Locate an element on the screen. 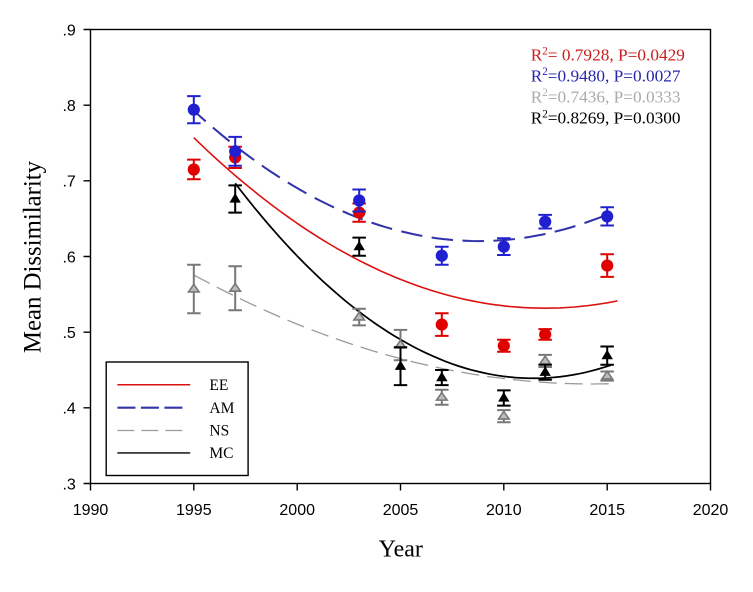 The height and width of the screenshot is (592, 753). svg-text: .8 is located at coordinates (68, 106).